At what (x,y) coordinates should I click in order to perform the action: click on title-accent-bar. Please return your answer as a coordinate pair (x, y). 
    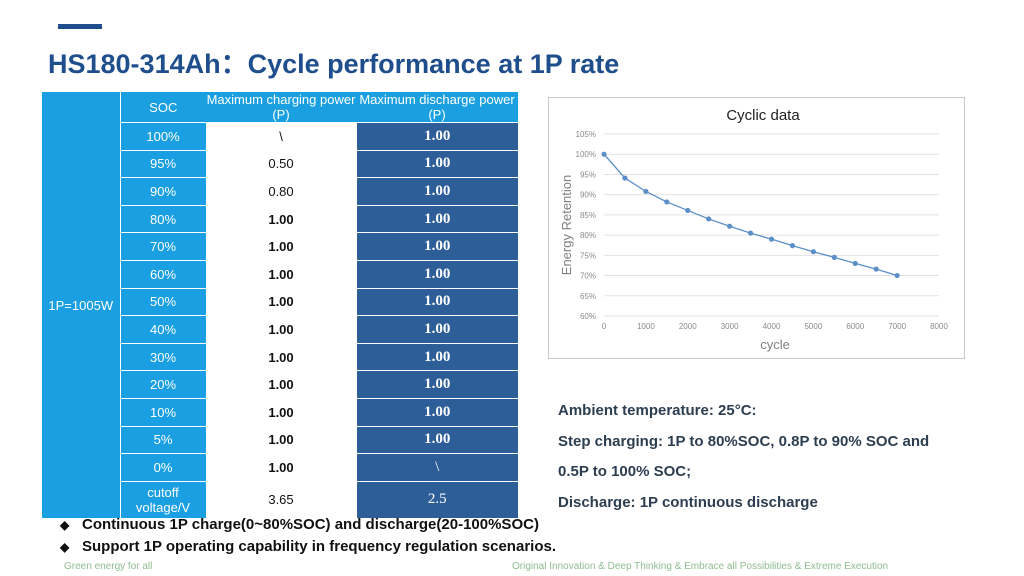
    Looking at the image, I should click on (80, 26).